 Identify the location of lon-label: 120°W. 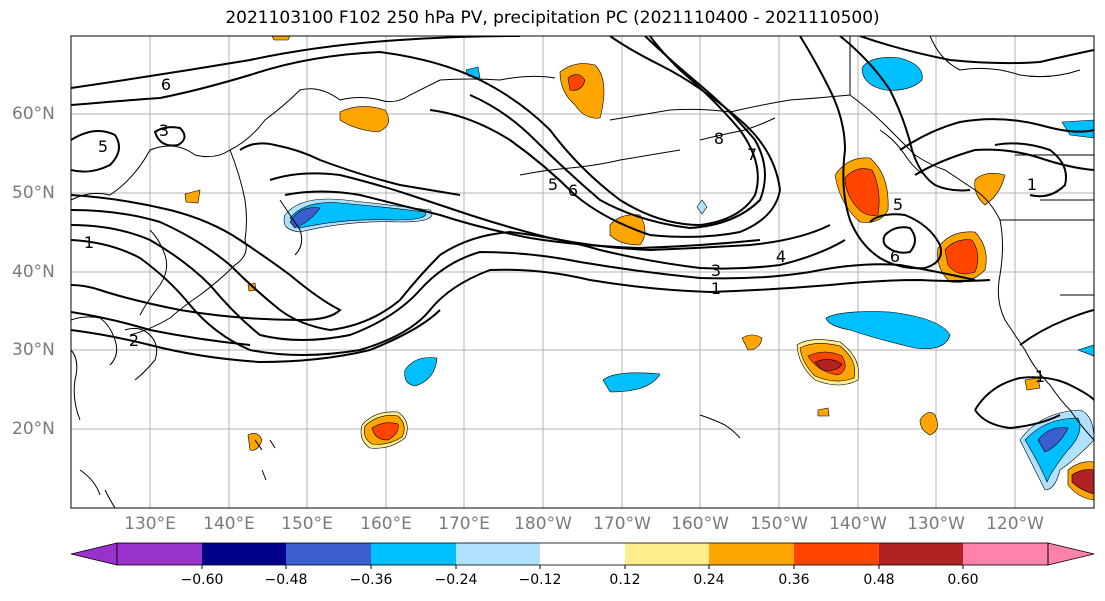
(1015, 524).